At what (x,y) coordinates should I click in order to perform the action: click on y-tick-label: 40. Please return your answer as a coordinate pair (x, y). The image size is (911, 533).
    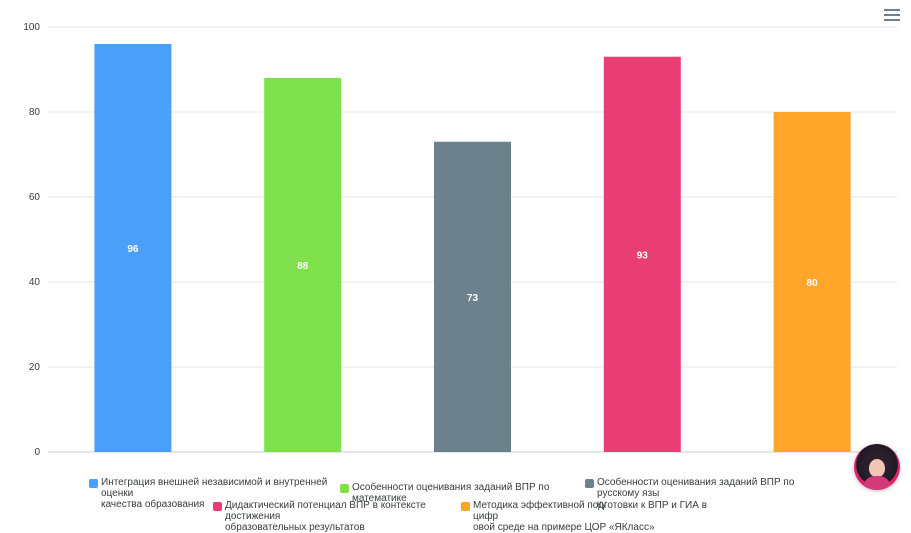
    Looking at the image, I should click on (35, 282).